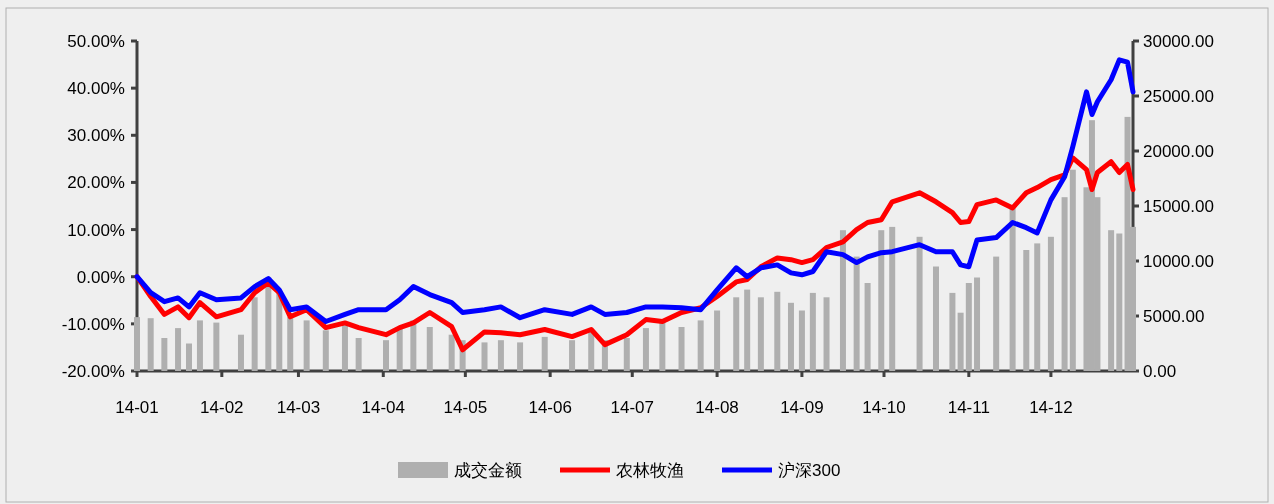 The image size is (1274, 504). Describe the element at coordinates (1178, 41) in the screenshot. I see `y2-tick-label: 30000.00` at that location.